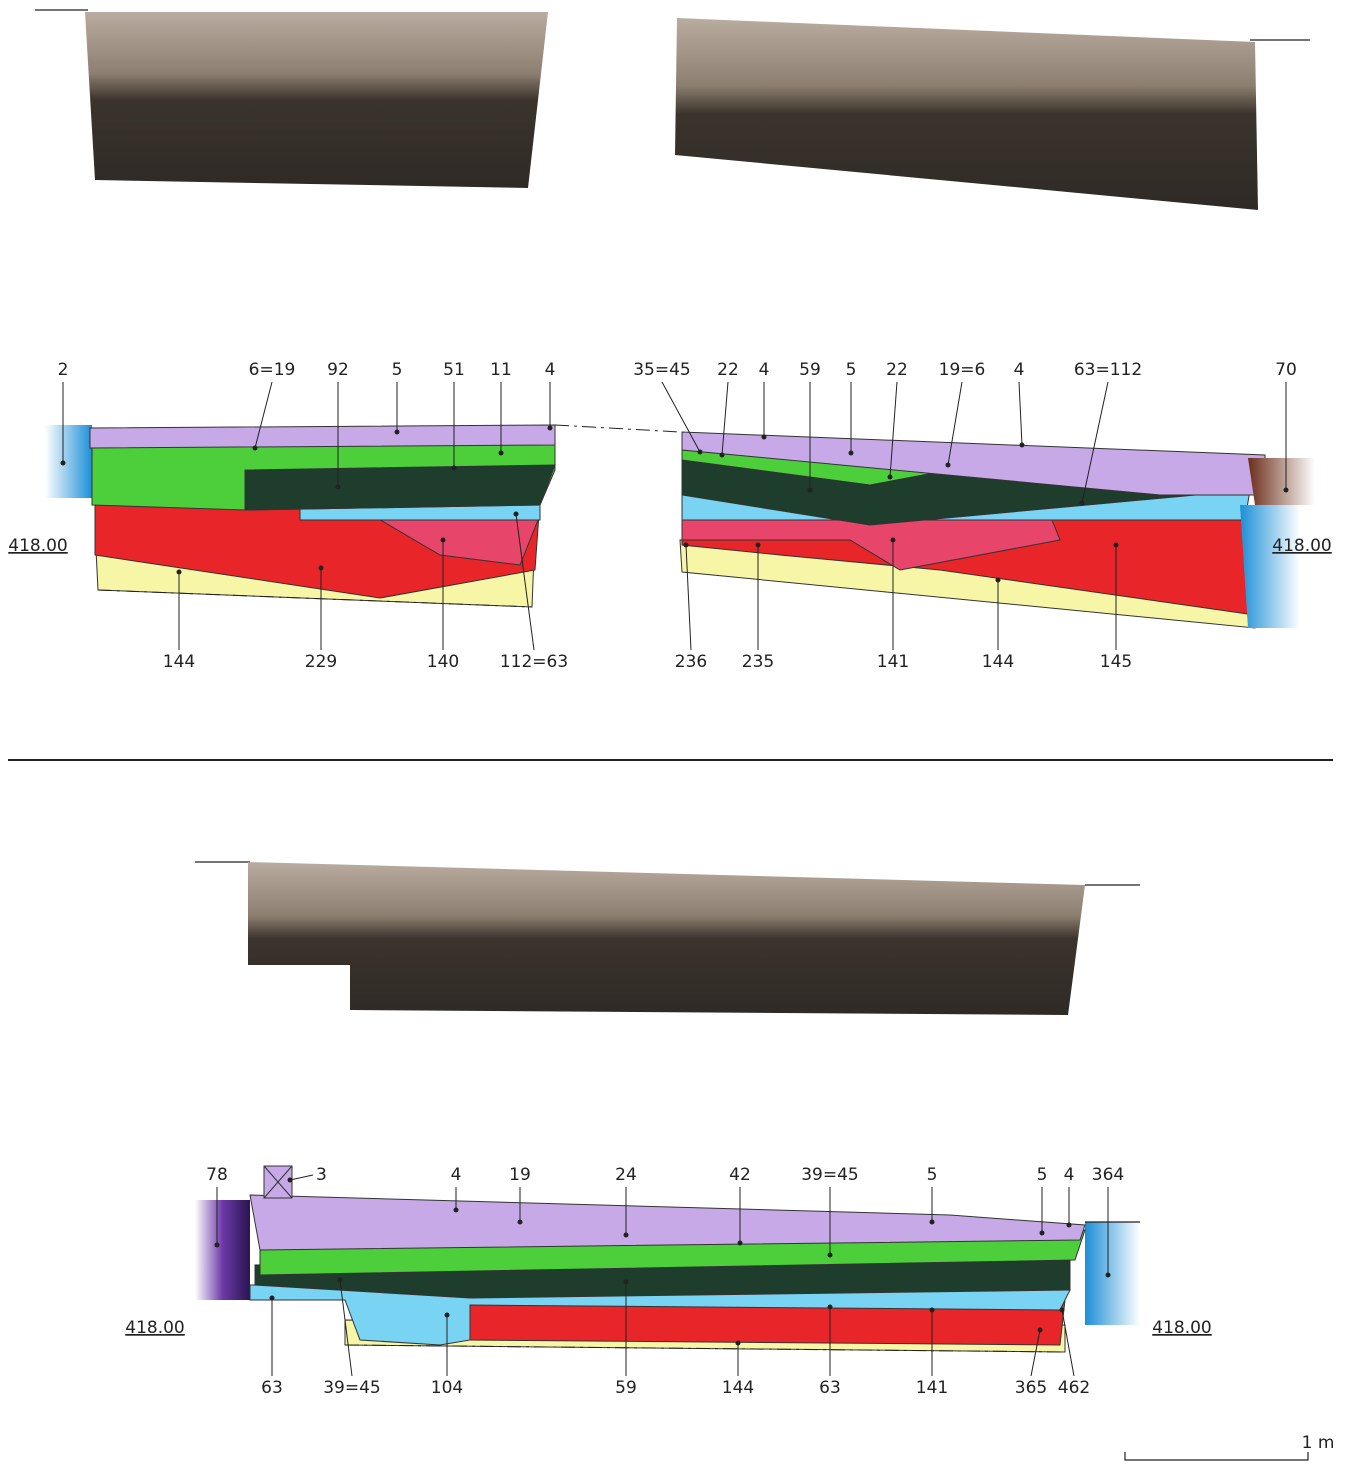 The width and height of the screenshot is (1351, 1466). What do you see at coordinates (1318, 1443) in the screenshot?
I see `scale-label: 1 m` at bounding box center [1318, 1443].